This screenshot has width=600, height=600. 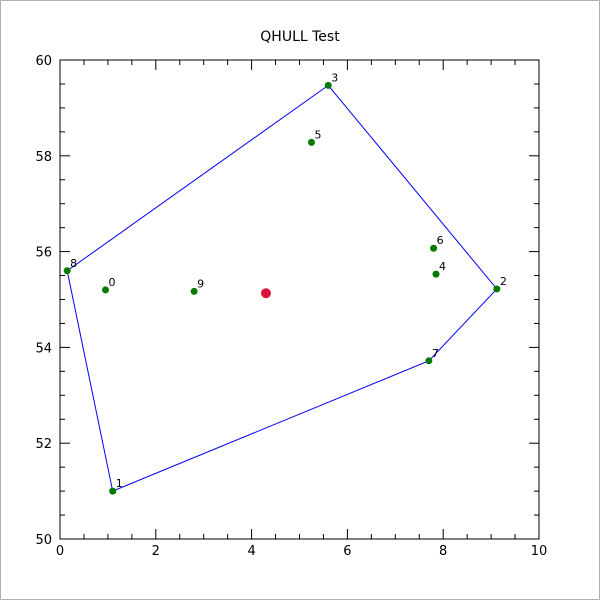 What do you see at coordinates (440, 240) in the screenshot?
I see `data-point-label: 6` at bounding box center [440, 240].